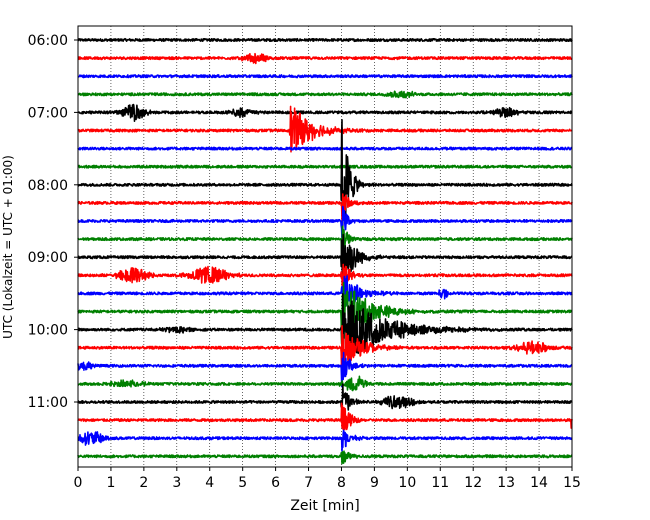  Describe the element at coordinates (327, 479) in the screenshot. I see `x-axis-ticks: 0 1 2 3 4 5 6 7 8 9 10 11 12 13 14 15` at that location.